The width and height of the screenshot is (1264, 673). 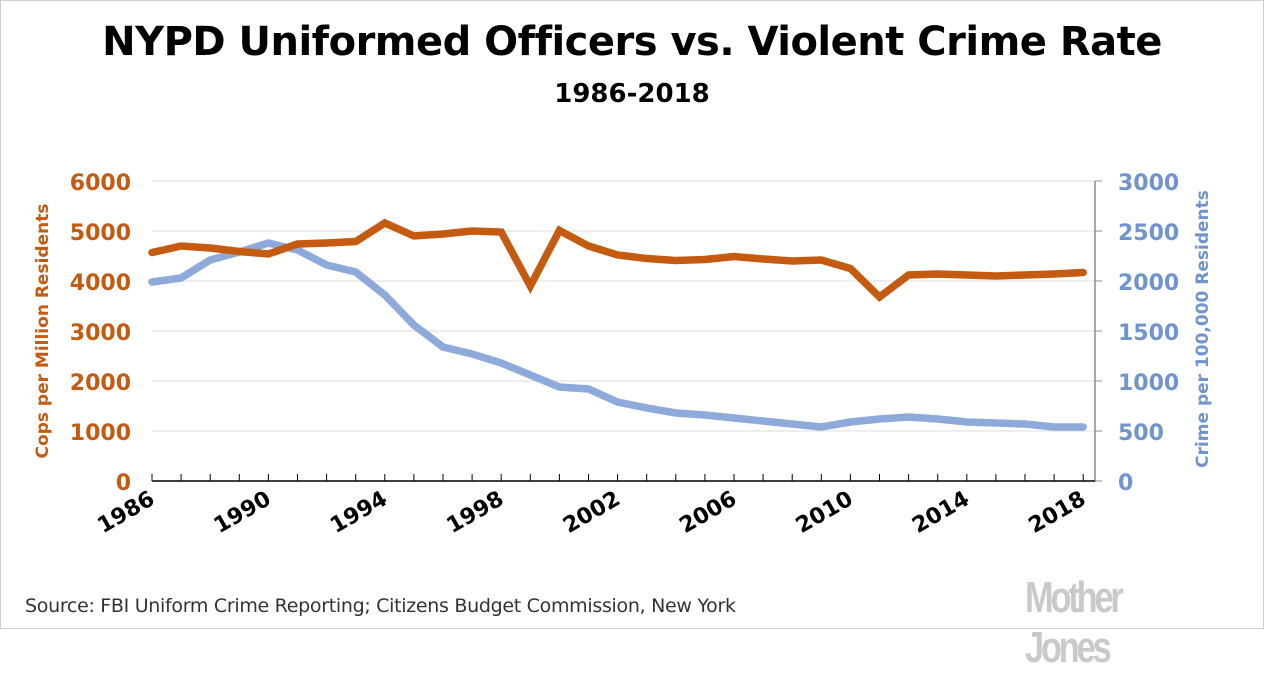 I want to click on y-left-tick-label: 4000, so click(x=100, y=283).